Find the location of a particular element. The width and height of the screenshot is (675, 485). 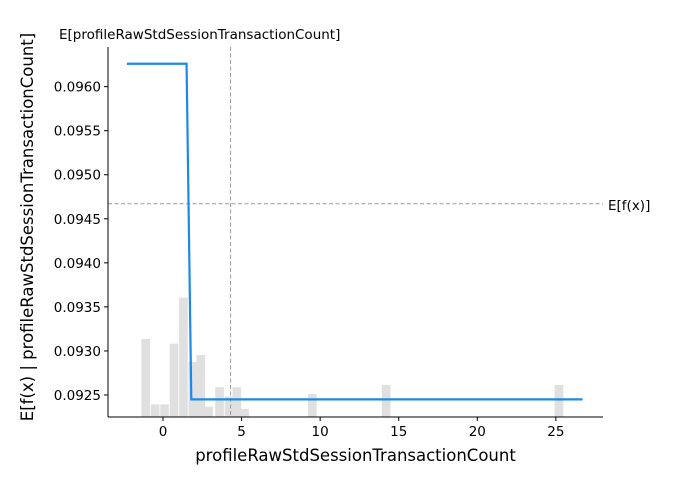

expected-value-label: E[f(x)] is located at coordinates (629, 206).